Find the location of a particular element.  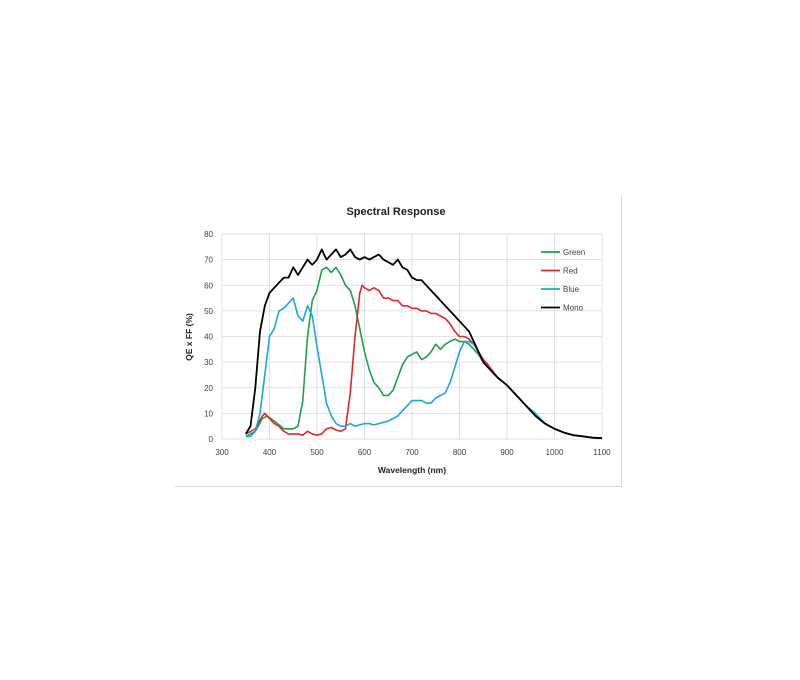

y-tick-label: 30 is located at coordinates (208, 362).